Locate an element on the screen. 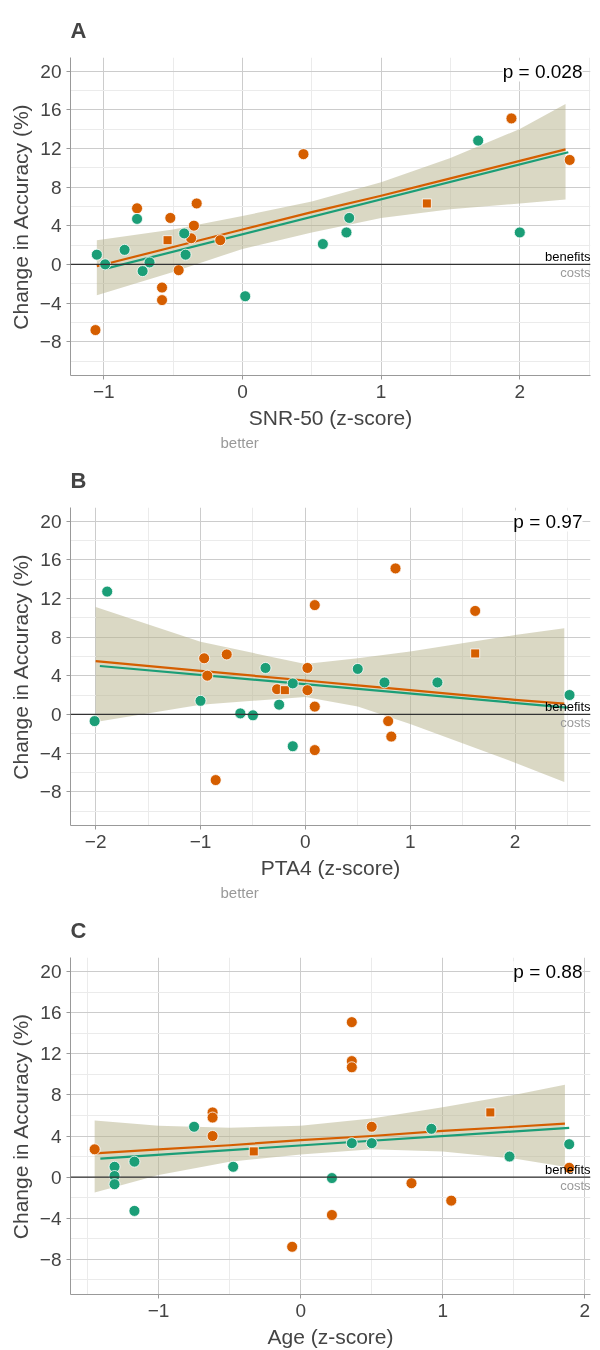 Image resolution: width=600 pixels, height=1350 pixels. x-axis-title: SNR-50 (z-score) is located at coordinates (330, 417).